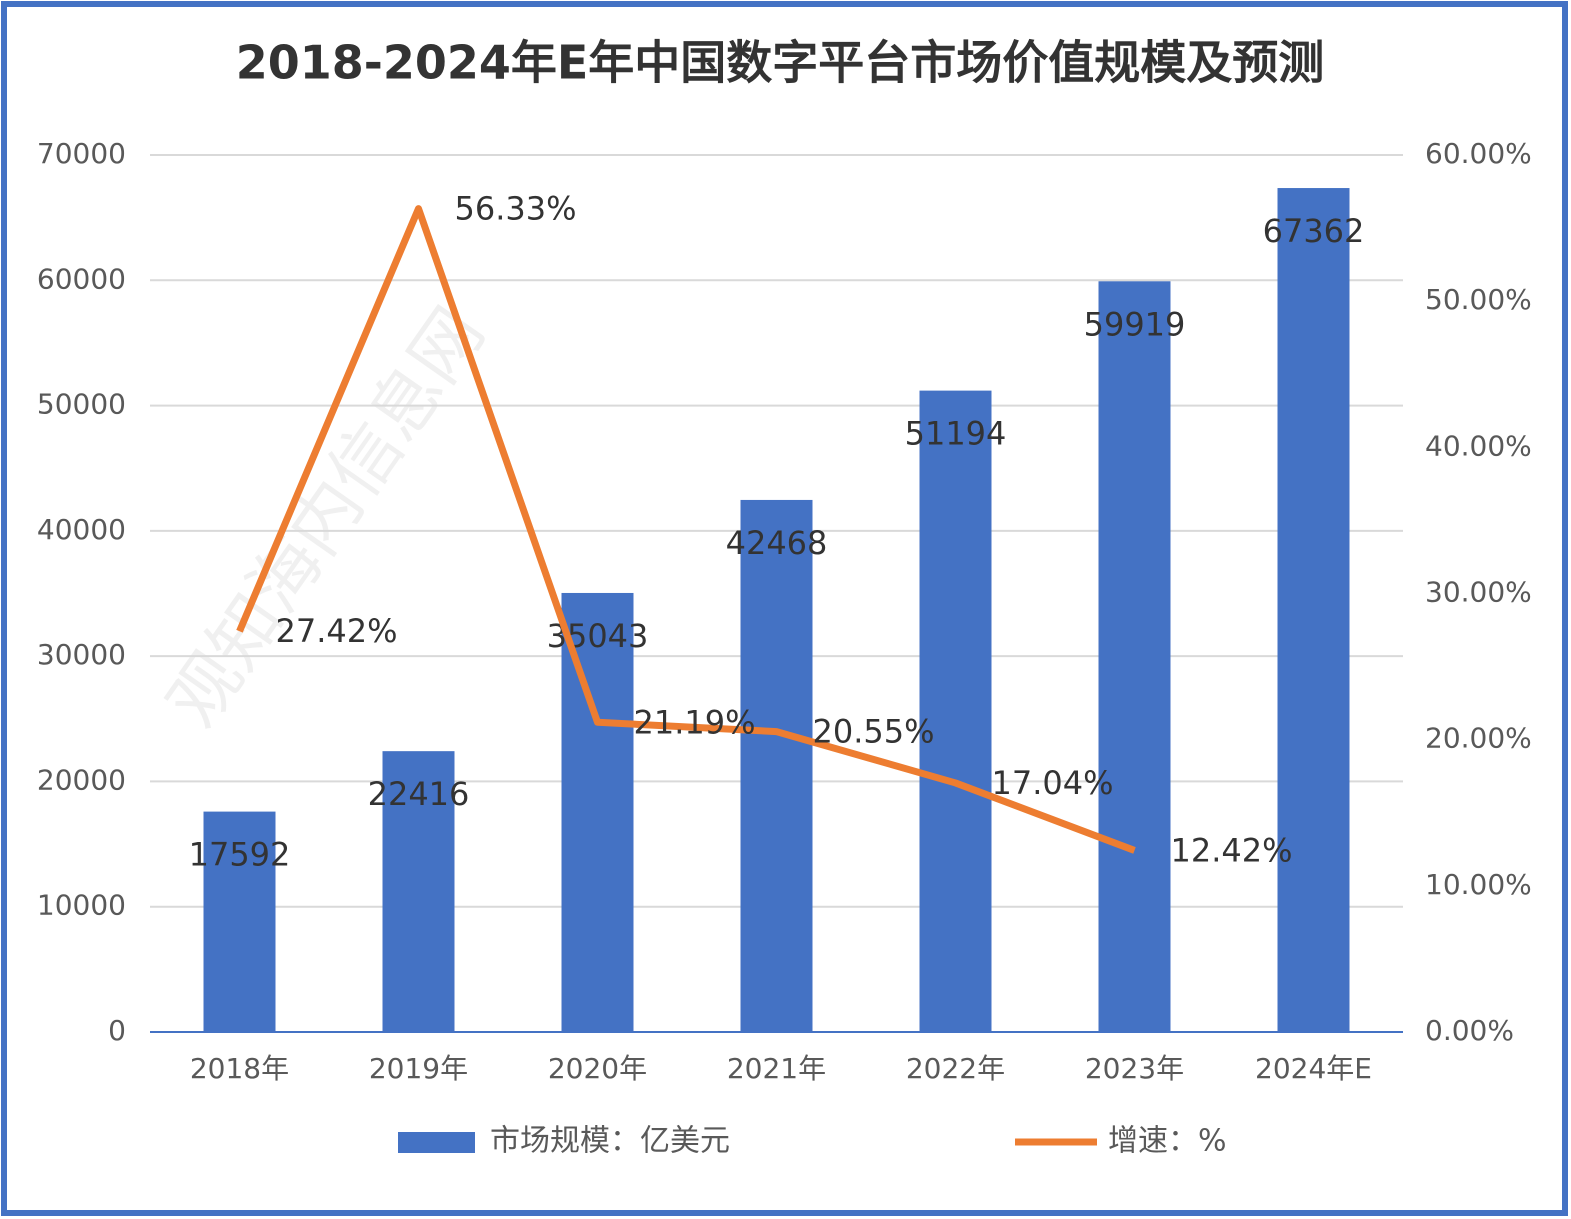 This screenshot has height=1219, width=1571. Describe the element at coordinates (1135, 324) in the screenshot. I see `bar-value-label: 59919` at that location.